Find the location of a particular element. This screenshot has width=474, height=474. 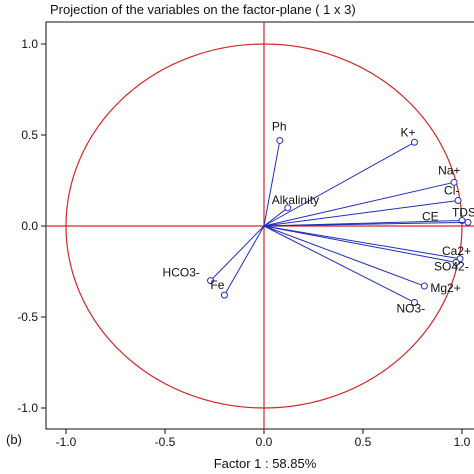

y-tick-label: 1.0 is located at coordinates (29, 44).